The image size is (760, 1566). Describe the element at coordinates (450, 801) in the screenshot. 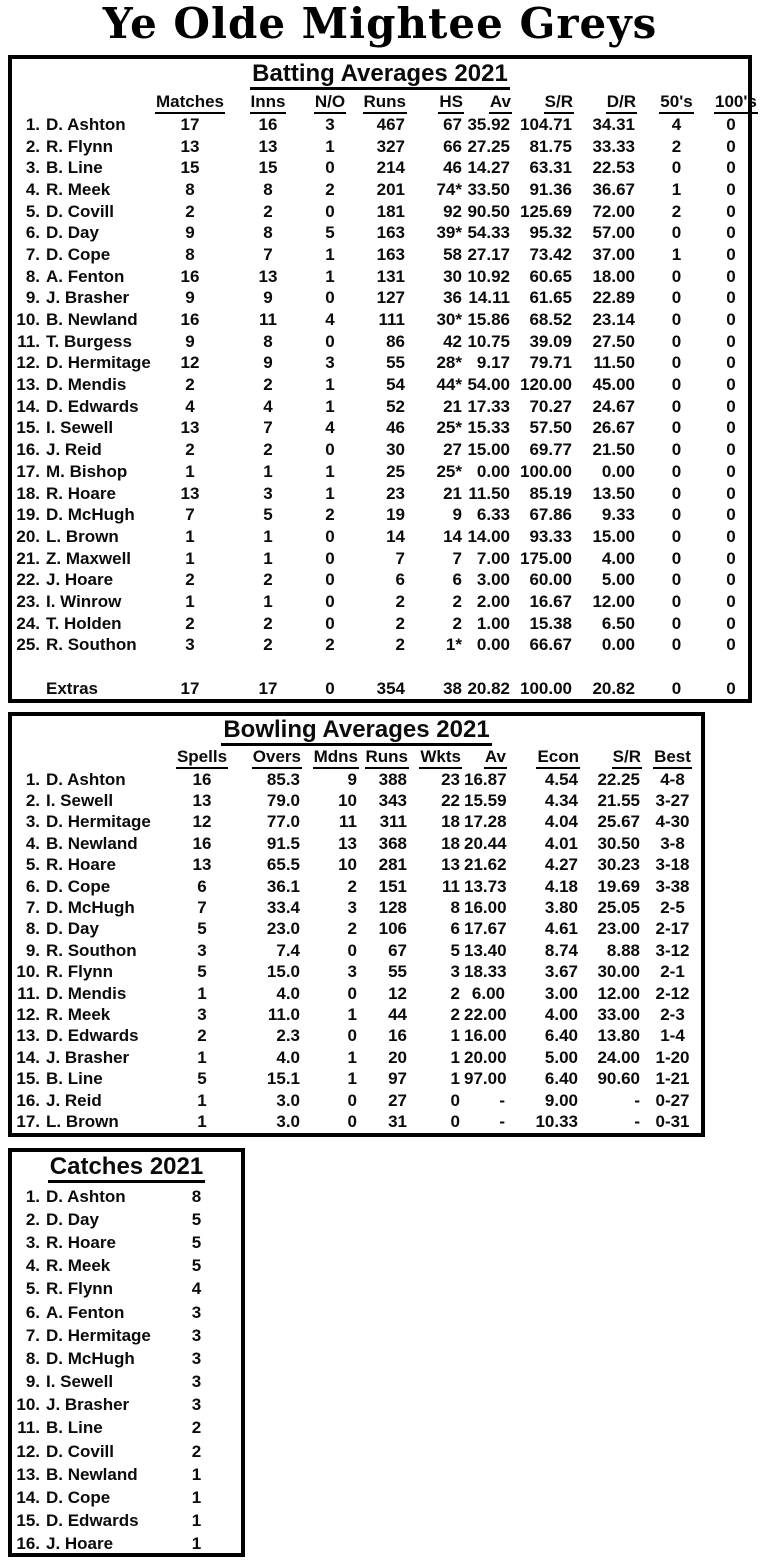

I see `wkts-value: 22` at that location.